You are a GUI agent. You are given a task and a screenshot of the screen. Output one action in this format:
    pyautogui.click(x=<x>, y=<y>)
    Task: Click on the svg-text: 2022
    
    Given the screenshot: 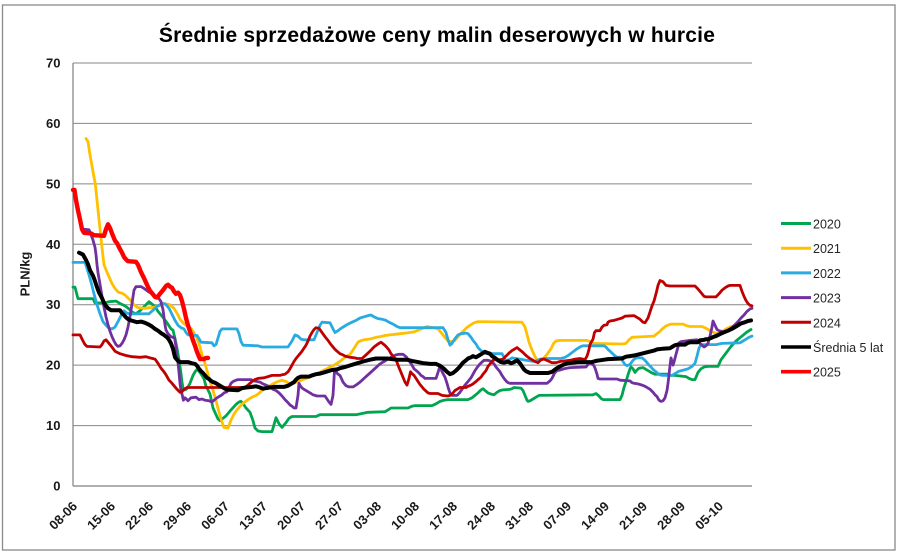 What is the action you would take?
    pyautogui.click(x=827, y=274)
    